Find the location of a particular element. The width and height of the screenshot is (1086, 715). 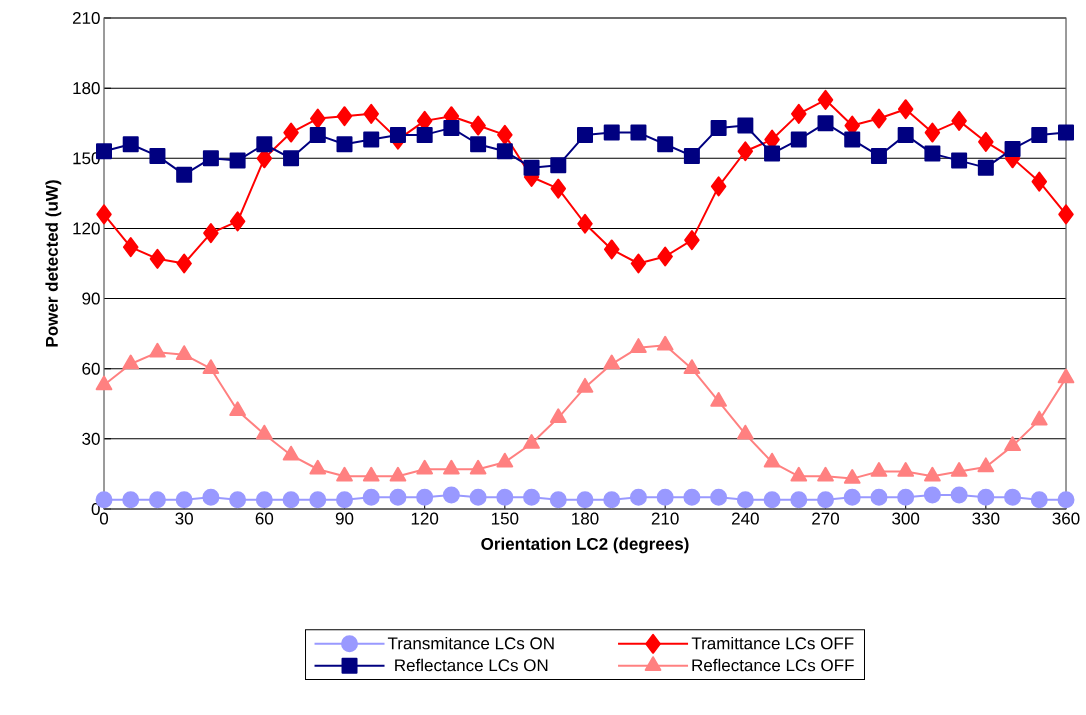

x-tick-label: 0 is located at coordinates (104, 518).